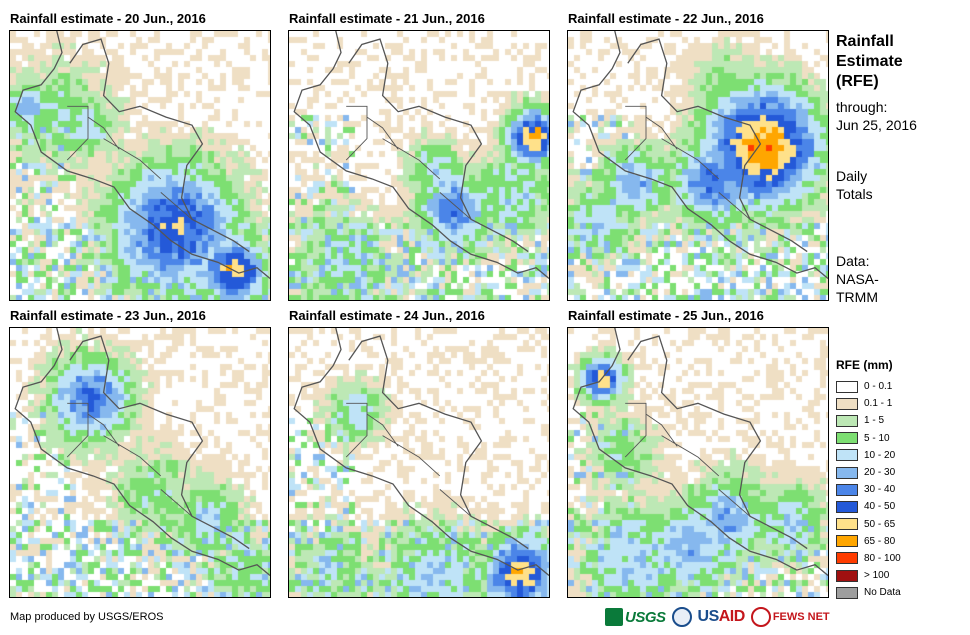  I want to click on data-source-line: TRMM, so click(857, 297).